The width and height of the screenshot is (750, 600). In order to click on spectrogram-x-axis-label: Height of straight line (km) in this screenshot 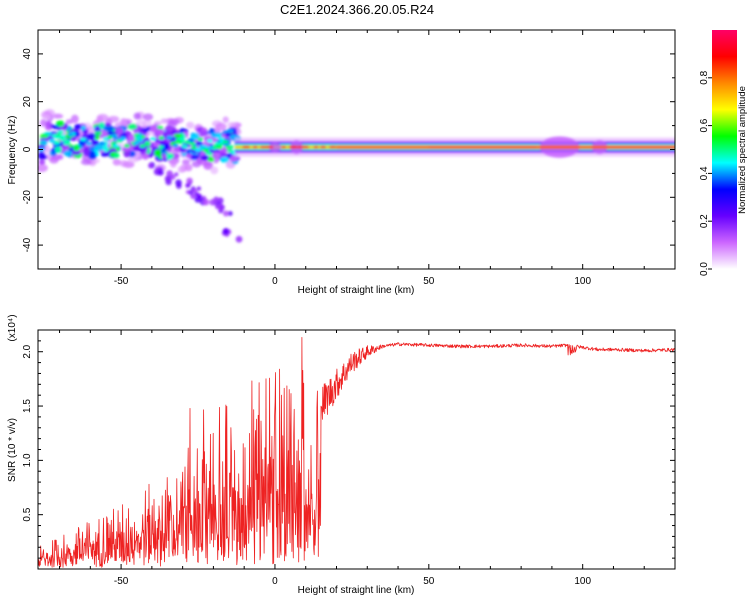, I will do `click(356, 290)`.